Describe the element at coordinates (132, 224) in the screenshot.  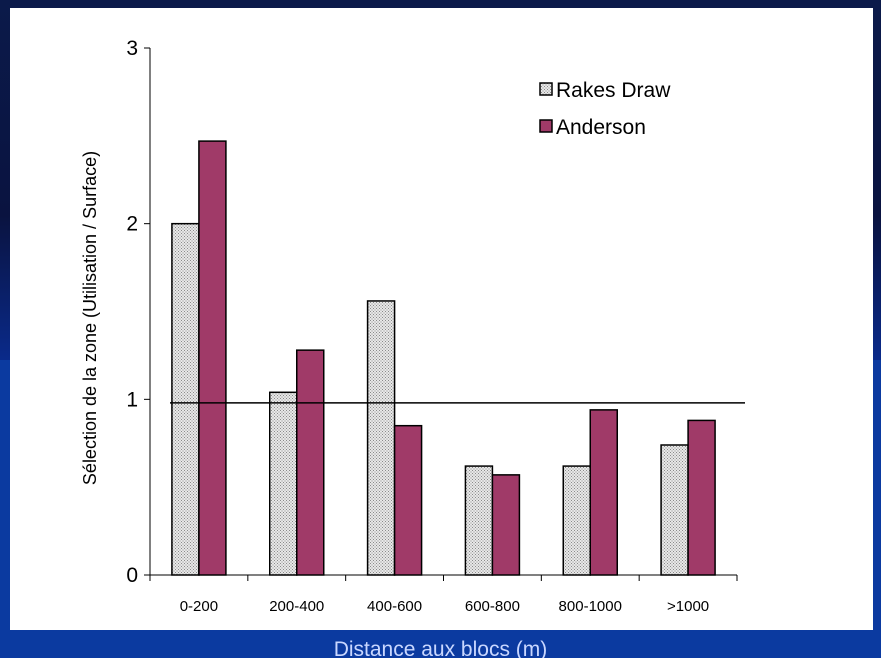
I see `y-tick-label: 2` at that location.